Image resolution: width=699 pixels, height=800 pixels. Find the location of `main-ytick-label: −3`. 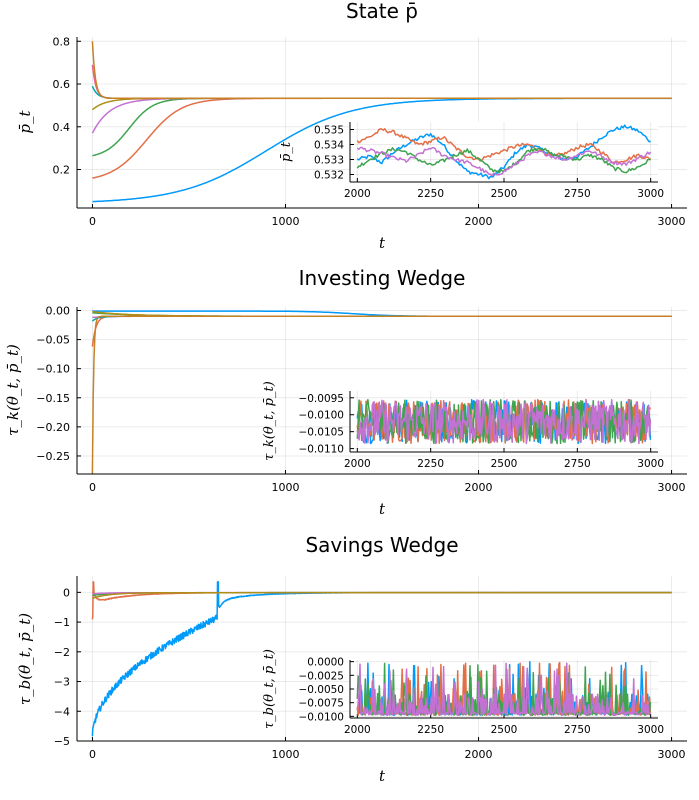

main-ytick-label: −3 is located at coordinates (62, 682).